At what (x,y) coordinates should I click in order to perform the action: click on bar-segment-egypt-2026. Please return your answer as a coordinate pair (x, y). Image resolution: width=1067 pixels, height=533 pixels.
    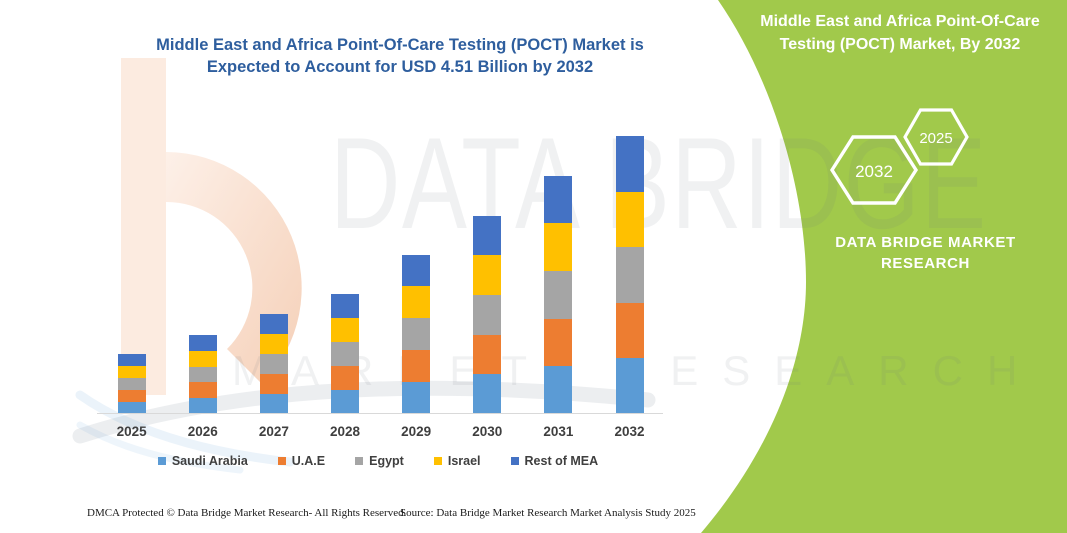
    Looking at the image, I should click on (202, 374).